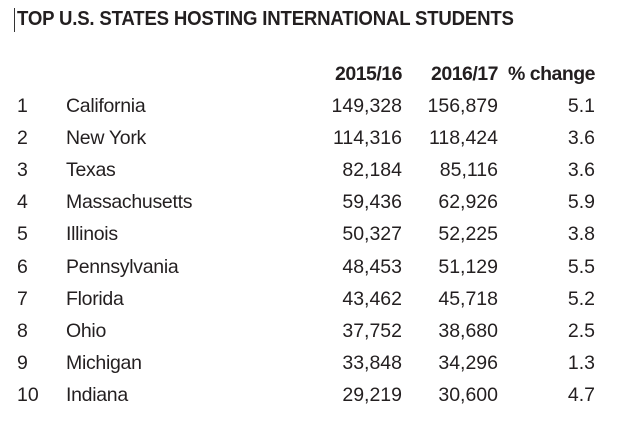 The width and height of the screenshot is (632, 428). Describe the element at coordinates (22, 202) in the screenshot. I see `rank-cell: 4` at that location.